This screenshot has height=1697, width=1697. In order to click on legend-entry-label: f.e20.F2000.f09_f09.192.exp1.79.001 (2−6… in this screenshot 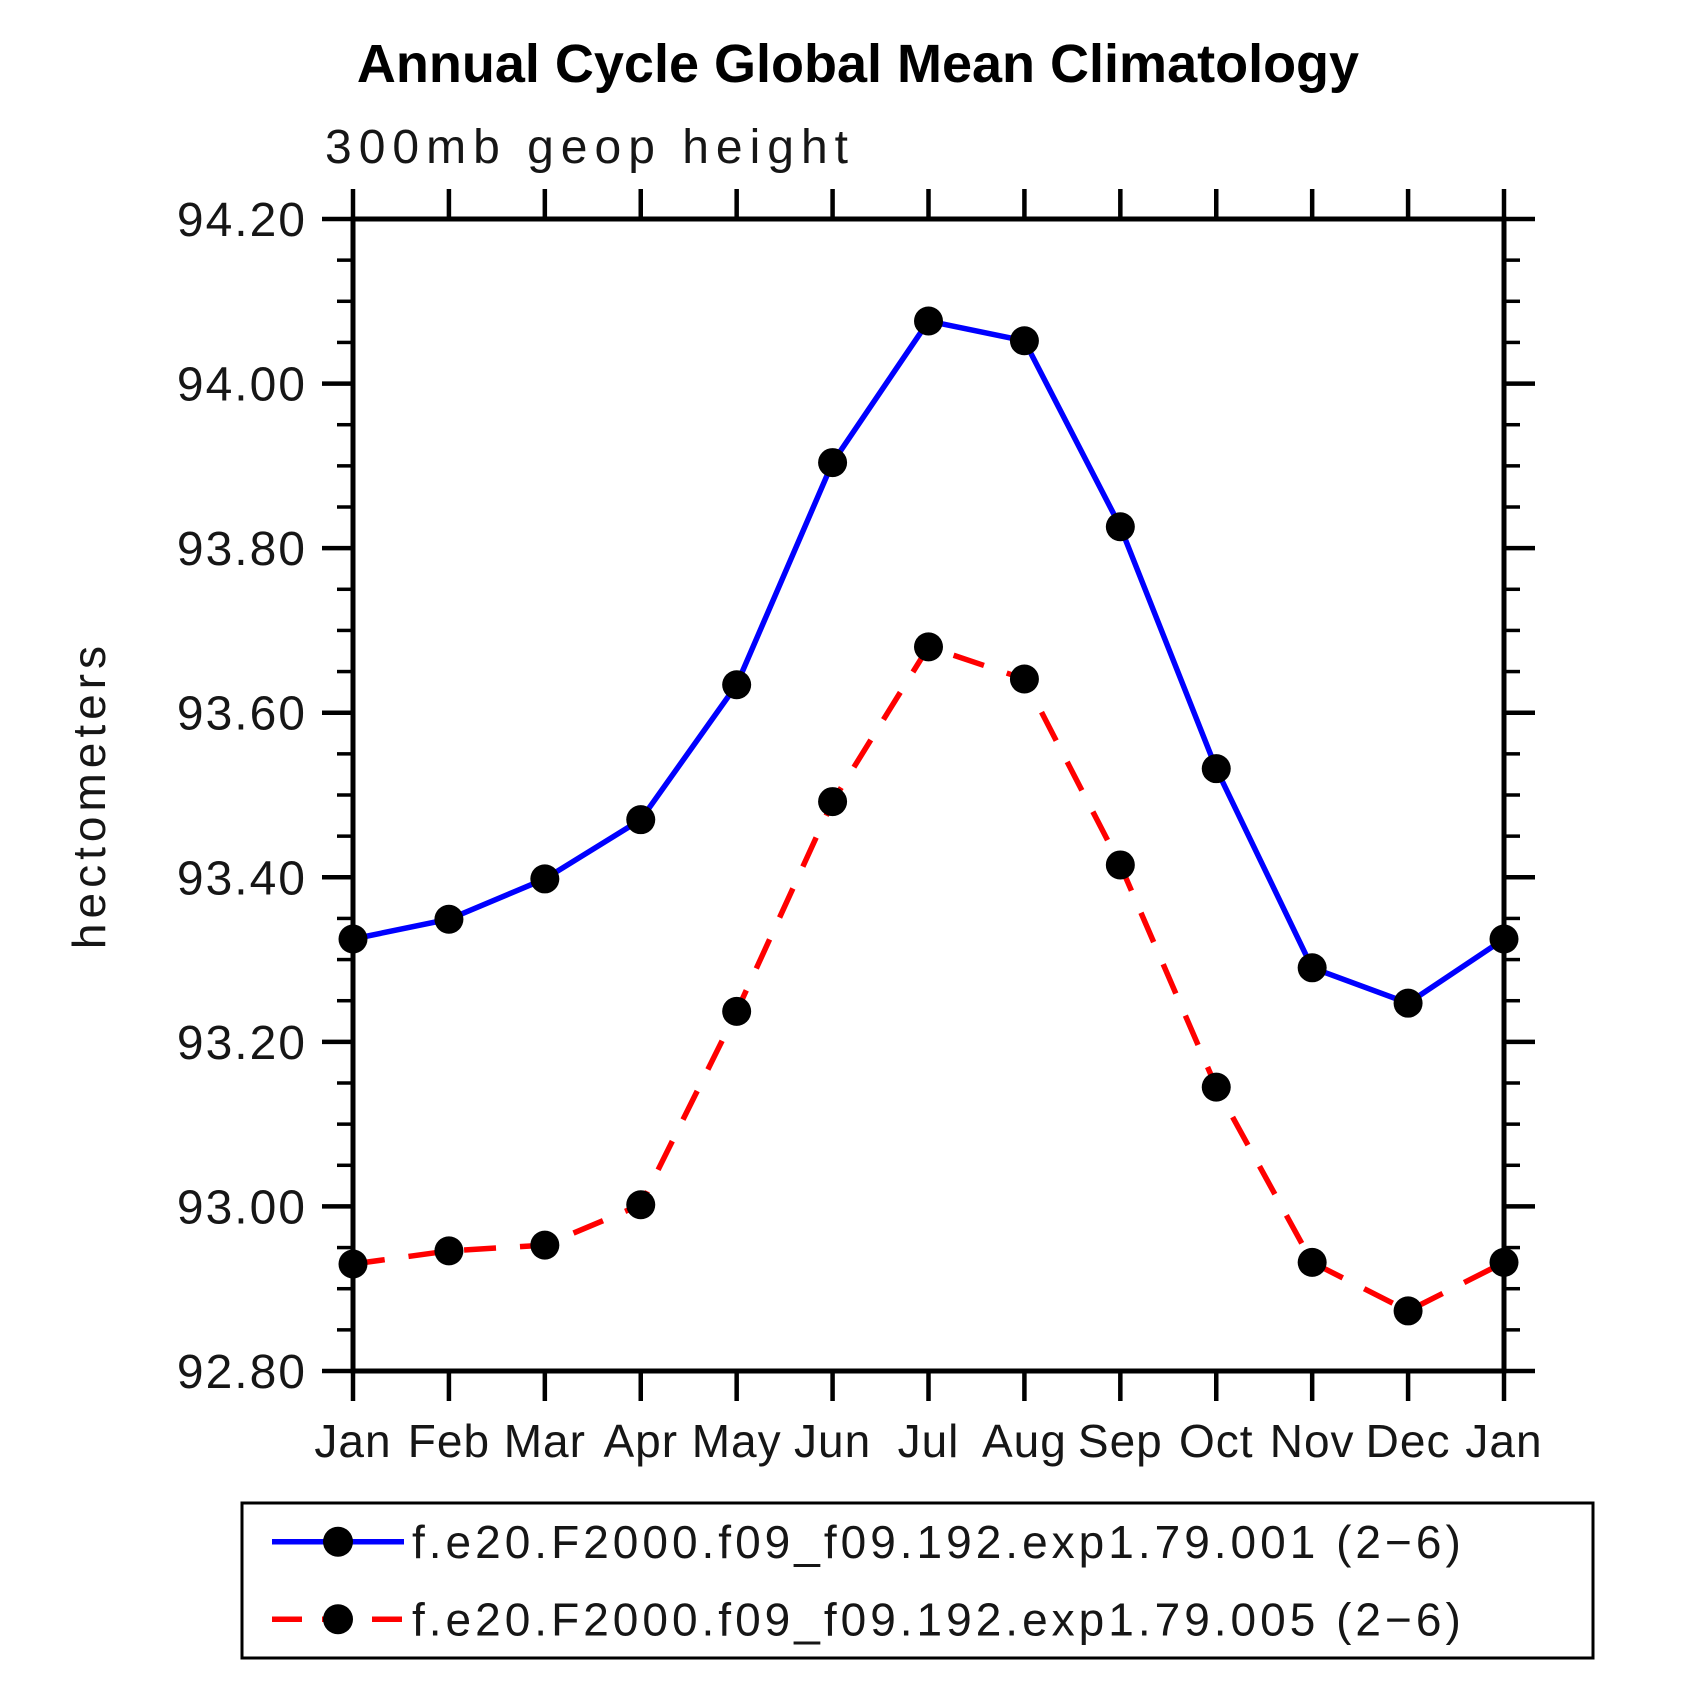, I will do `click(938, 1542)`.